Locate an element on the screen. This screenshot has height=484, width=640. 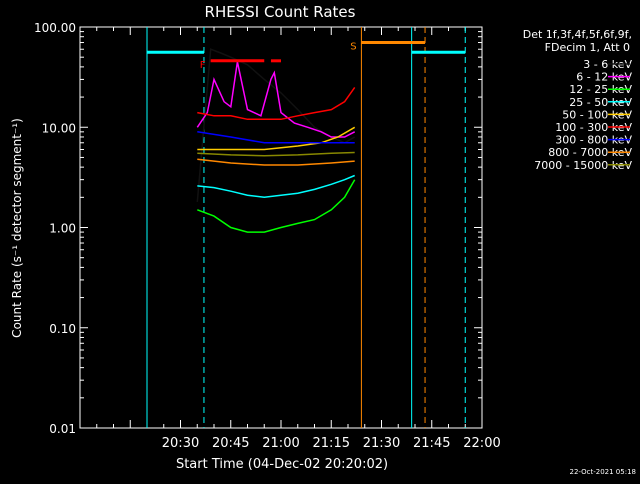
y-tick-label: 0.10 is located at coordinates (62, 329).